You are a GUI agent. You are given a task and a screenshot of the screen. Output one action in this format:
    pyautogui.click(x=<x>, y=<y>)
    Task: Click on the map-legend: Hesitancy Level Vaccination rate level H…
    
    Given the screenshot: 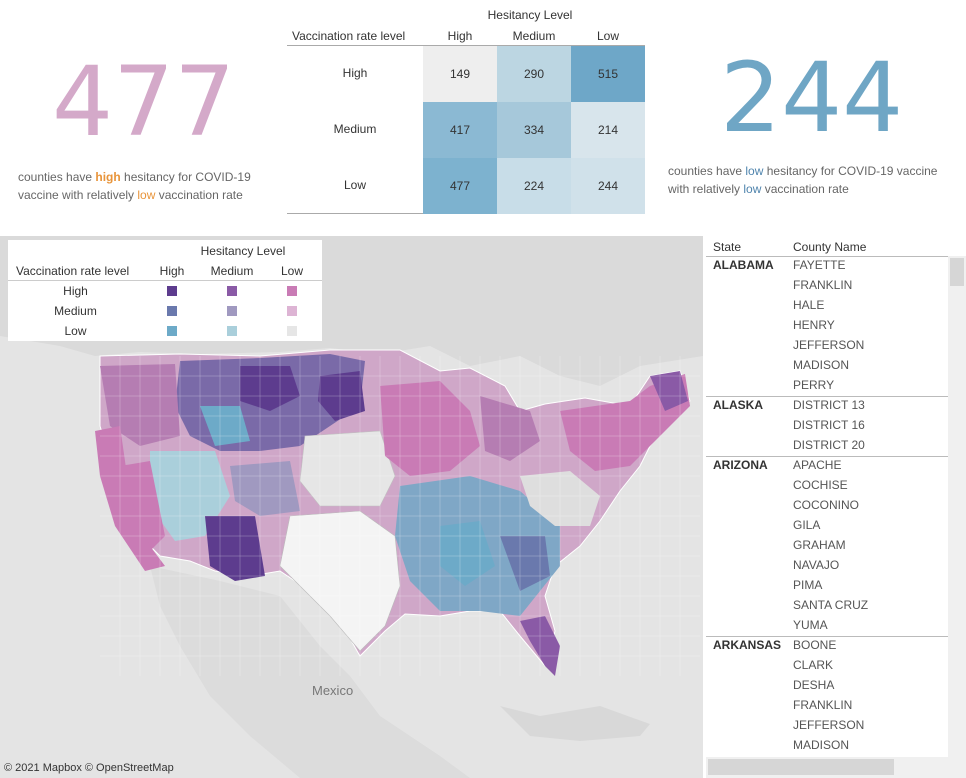 What is the action you would take?
    pyautogui.click(x=165, y=290)
    